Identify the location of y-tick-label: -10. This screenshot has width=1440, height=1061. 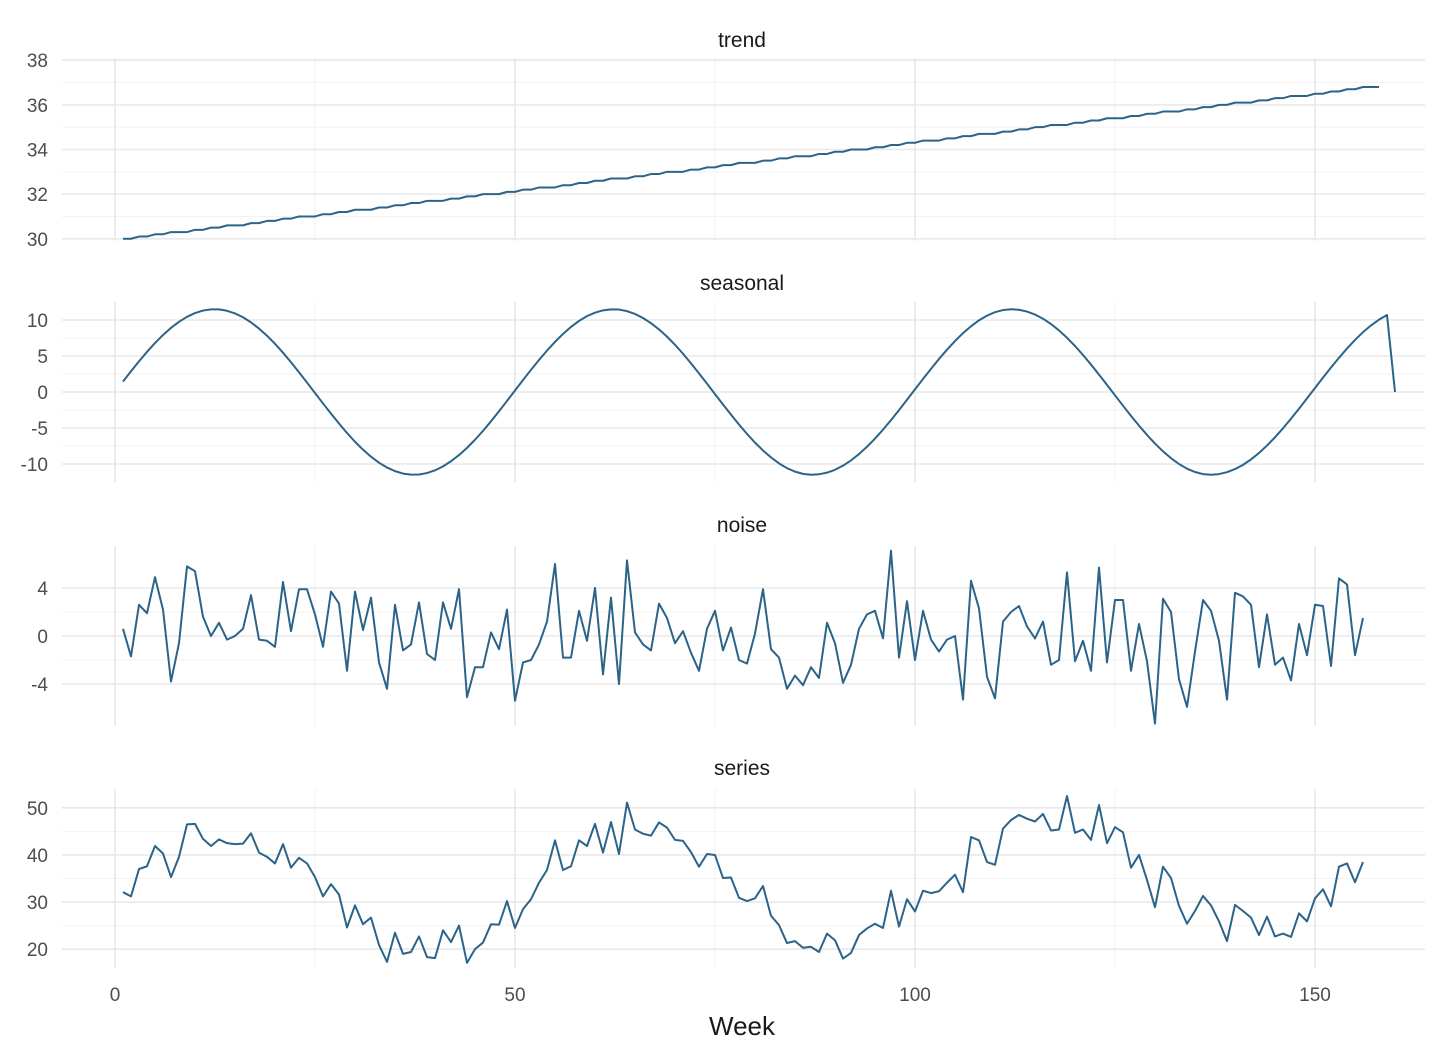
(34, 465).